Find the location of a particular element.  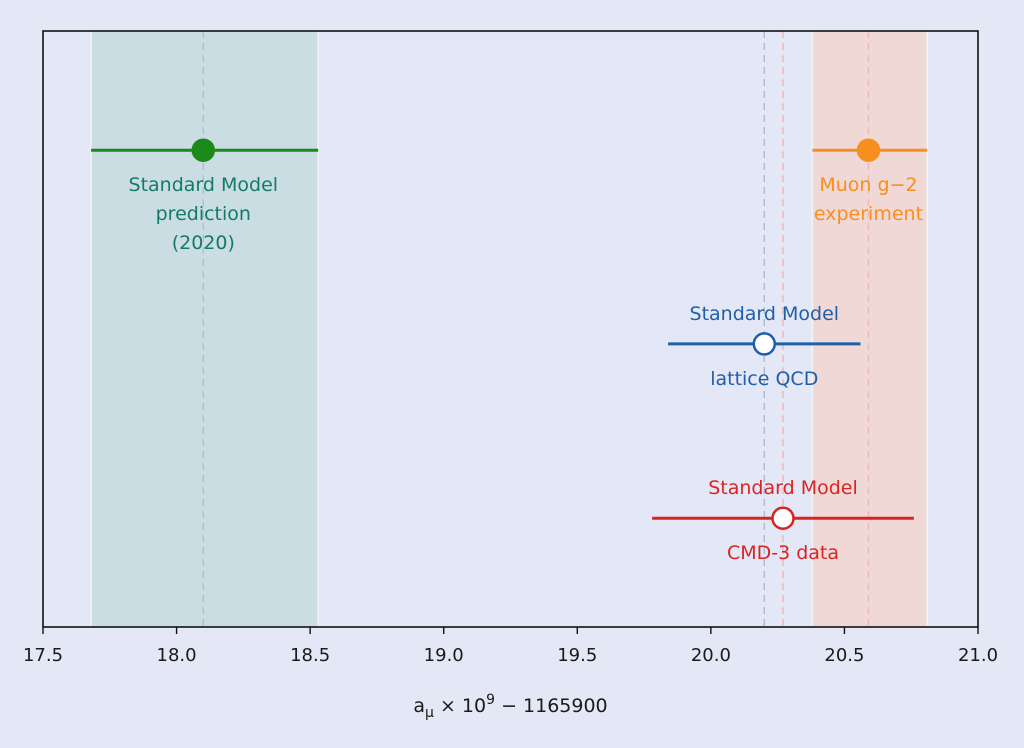

point-label-experiment-below-1: experiment is located at coordinates (868, 214).